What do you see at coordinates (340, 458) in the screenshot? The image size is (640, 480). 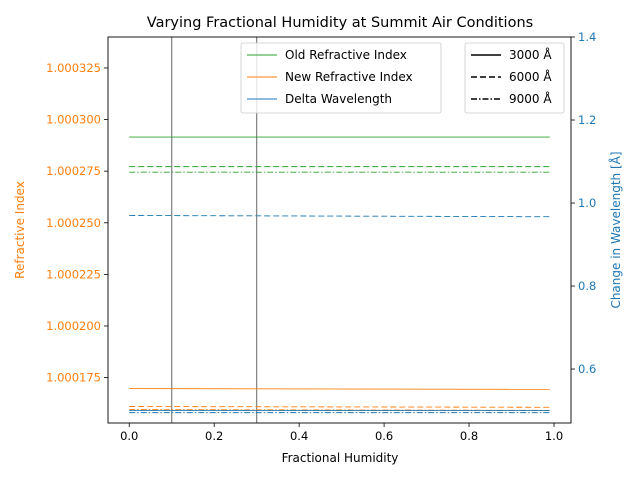 I see `x-axis-label: Fractional Humidity` at bounding box center [340, 458].